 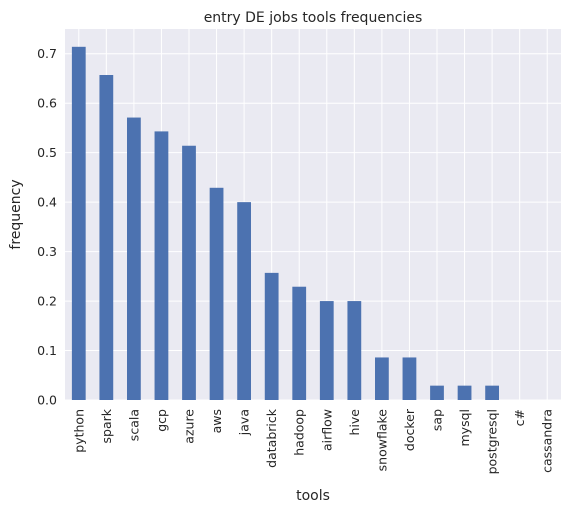 What do you see at coordinates (519, 417) in the screenshot?
I see `x-tick-label: c#` at bounding box center [519, 417].